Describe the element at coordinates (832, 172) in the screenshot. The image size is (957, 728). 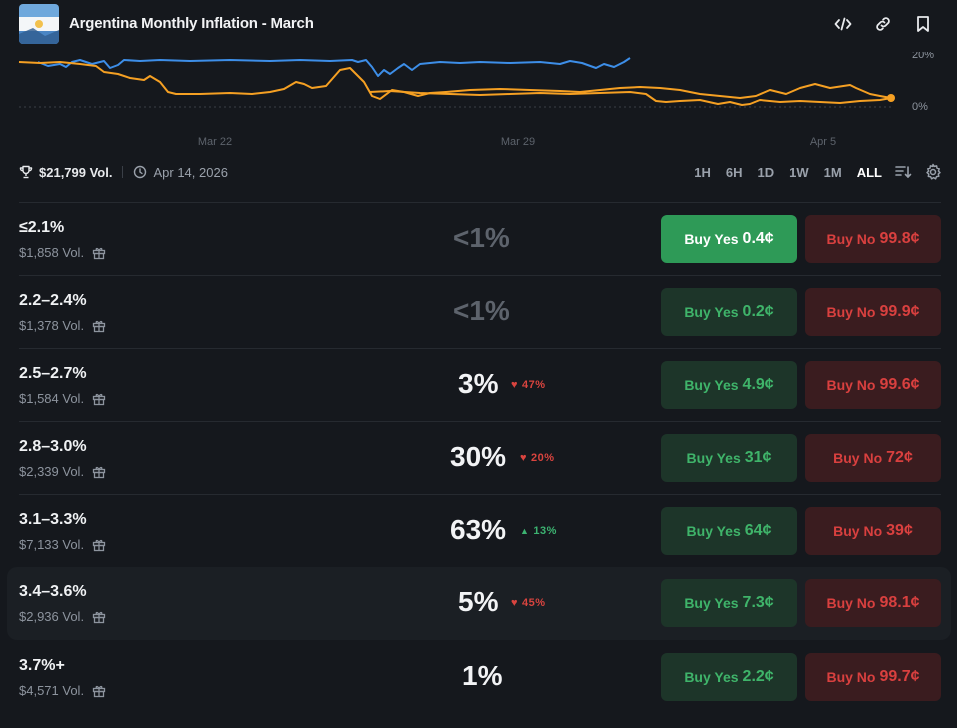
I see `range-1m: 1M` at that location.